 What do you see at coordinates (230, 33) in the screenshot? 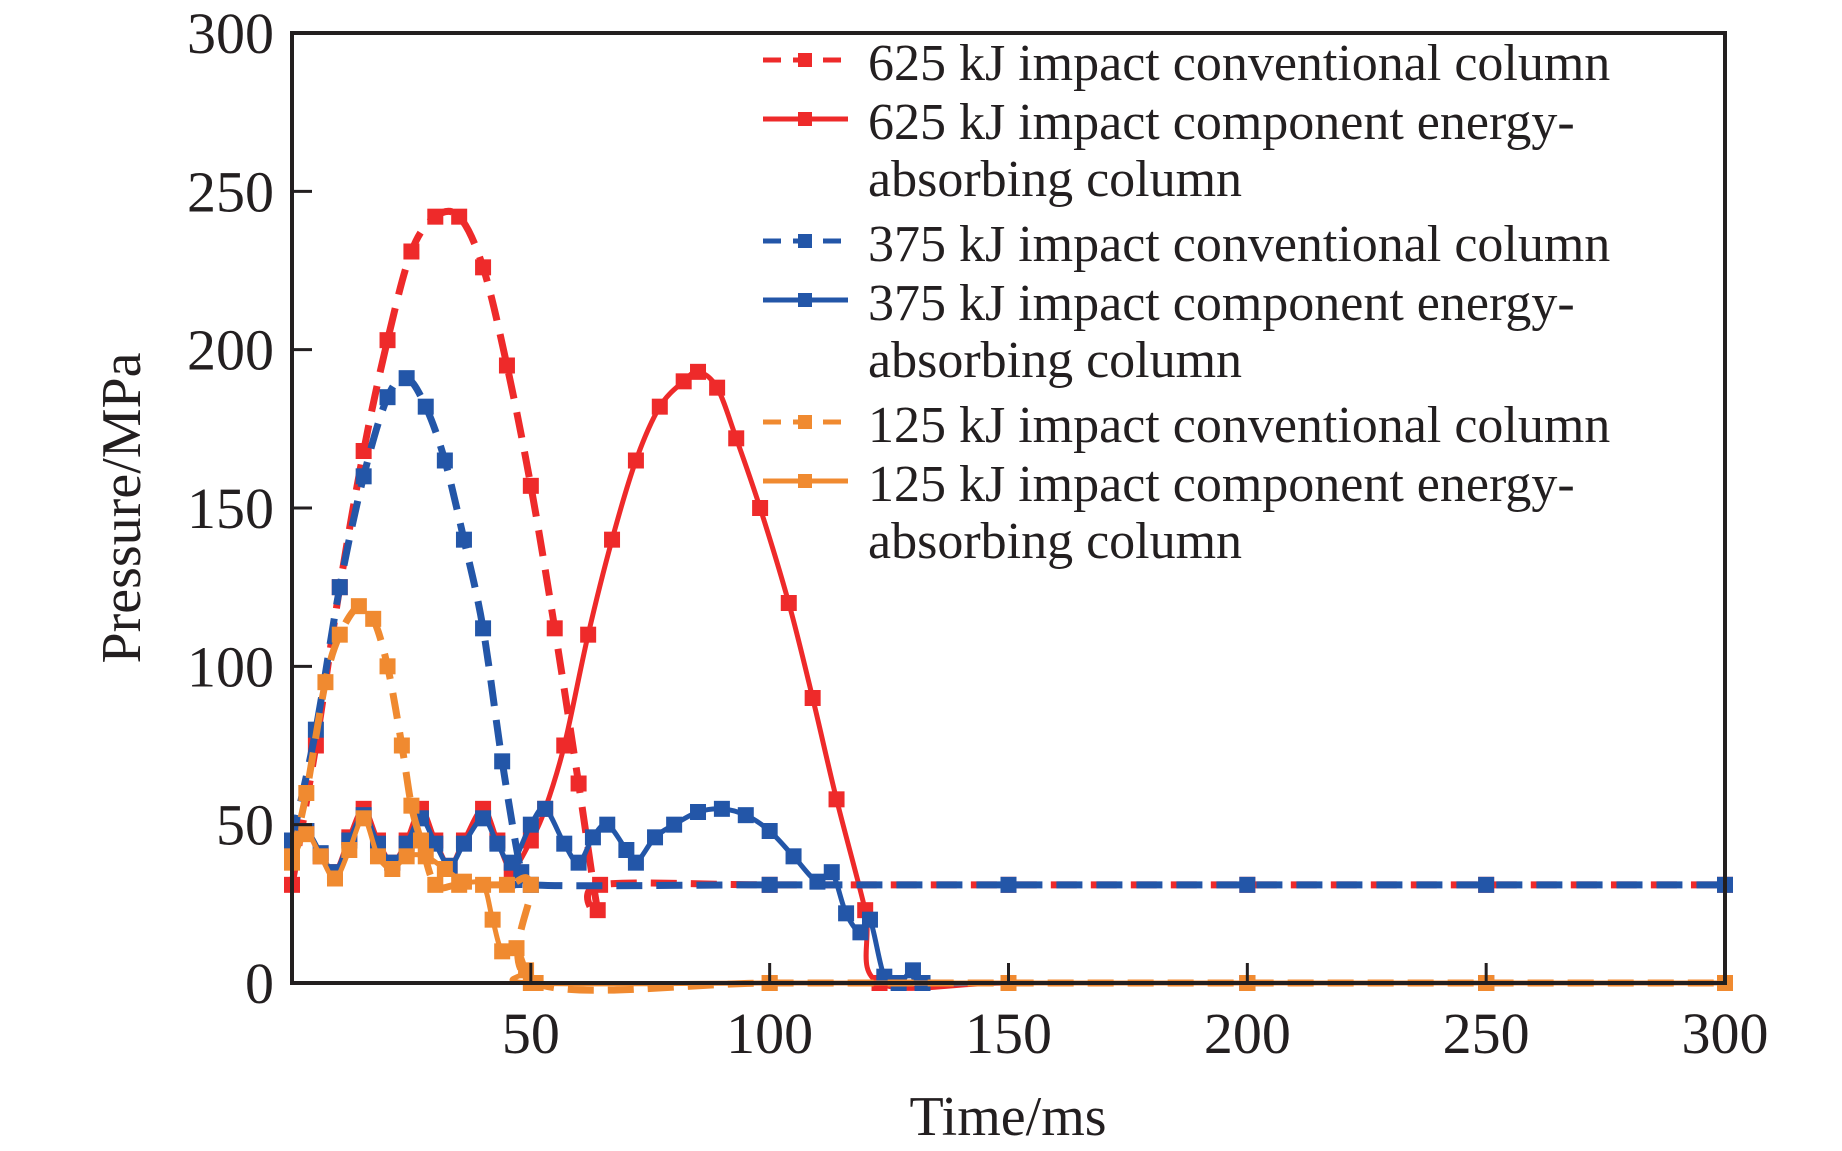
I see `y-tick-label: 300` at bounding box center [230, 33].